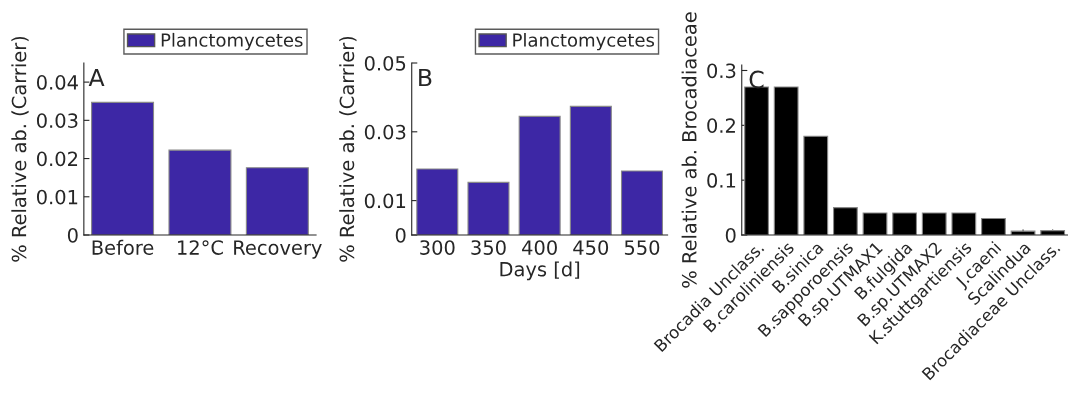 The width and height of the screenshot is (1075, 400). What do you see at coordinates (756, 79) in the screenshot?
I see `annotation: C` at bounding box center [756, 79].